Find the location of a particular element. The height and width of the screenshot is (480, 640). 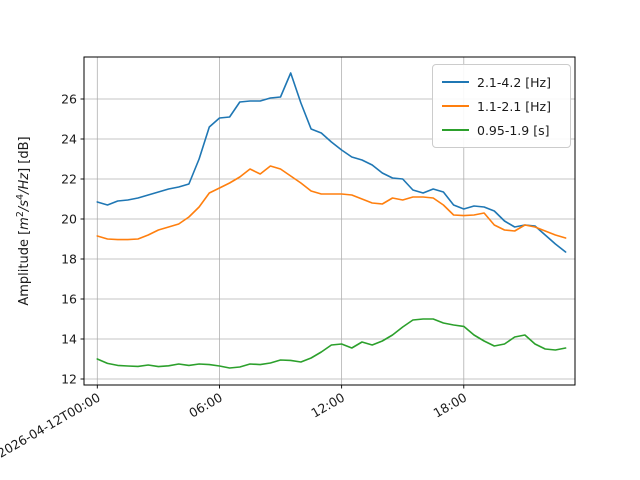

legend-label: 1.1-2.1 [Hz] is located at coordinates (514, 106).